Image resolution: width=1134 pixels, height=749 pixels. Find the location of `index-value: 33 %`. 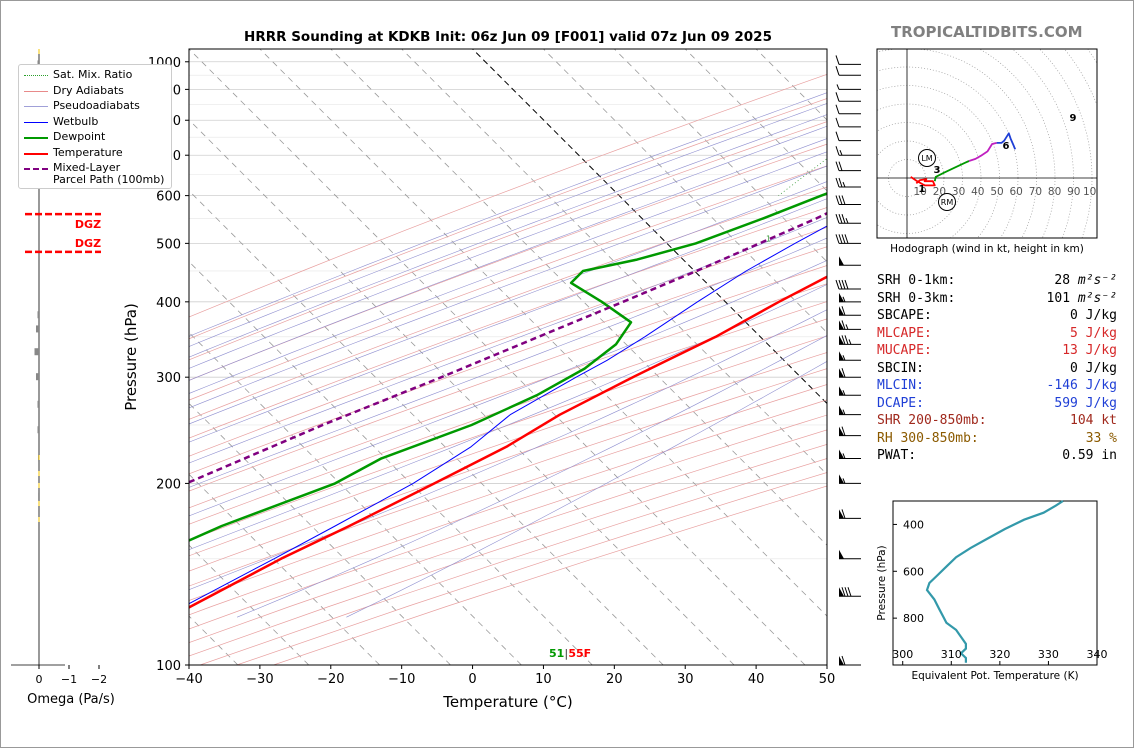

index-value: 33 % is located at coordinates (1057, 439).